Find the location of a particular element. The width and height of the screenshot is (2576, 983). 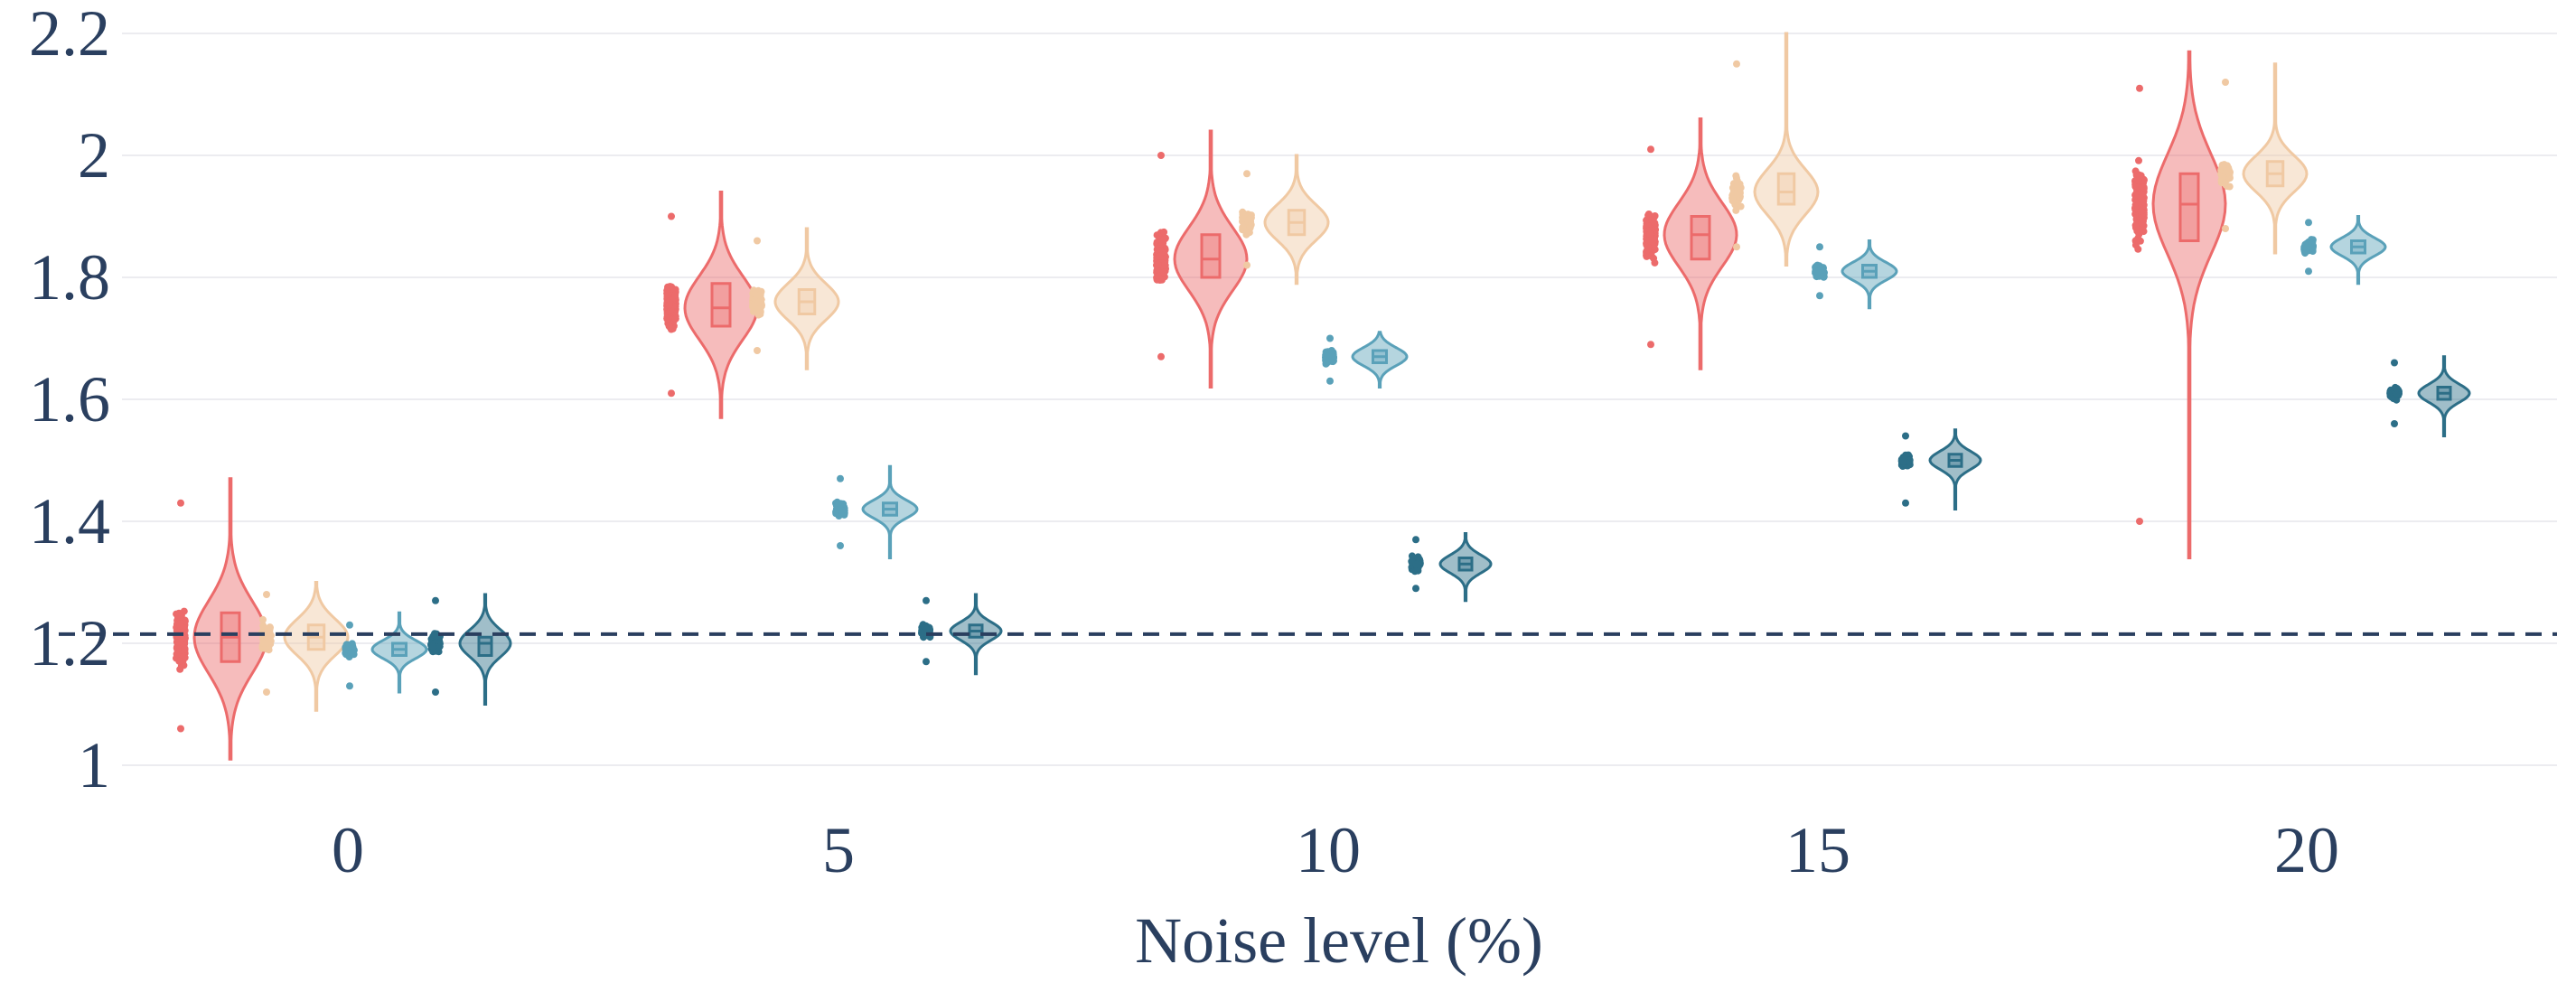

x-tick-label: 0 is located at coordinates (348, 850).